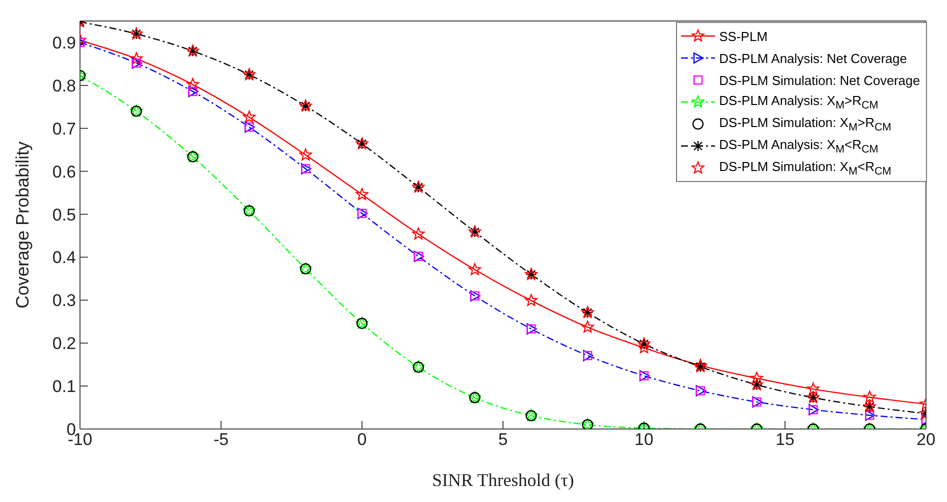  Describe the element at coordinates (22, 225) in the screenshot. I see `y-axis-title: Coverage Probability` at that location.